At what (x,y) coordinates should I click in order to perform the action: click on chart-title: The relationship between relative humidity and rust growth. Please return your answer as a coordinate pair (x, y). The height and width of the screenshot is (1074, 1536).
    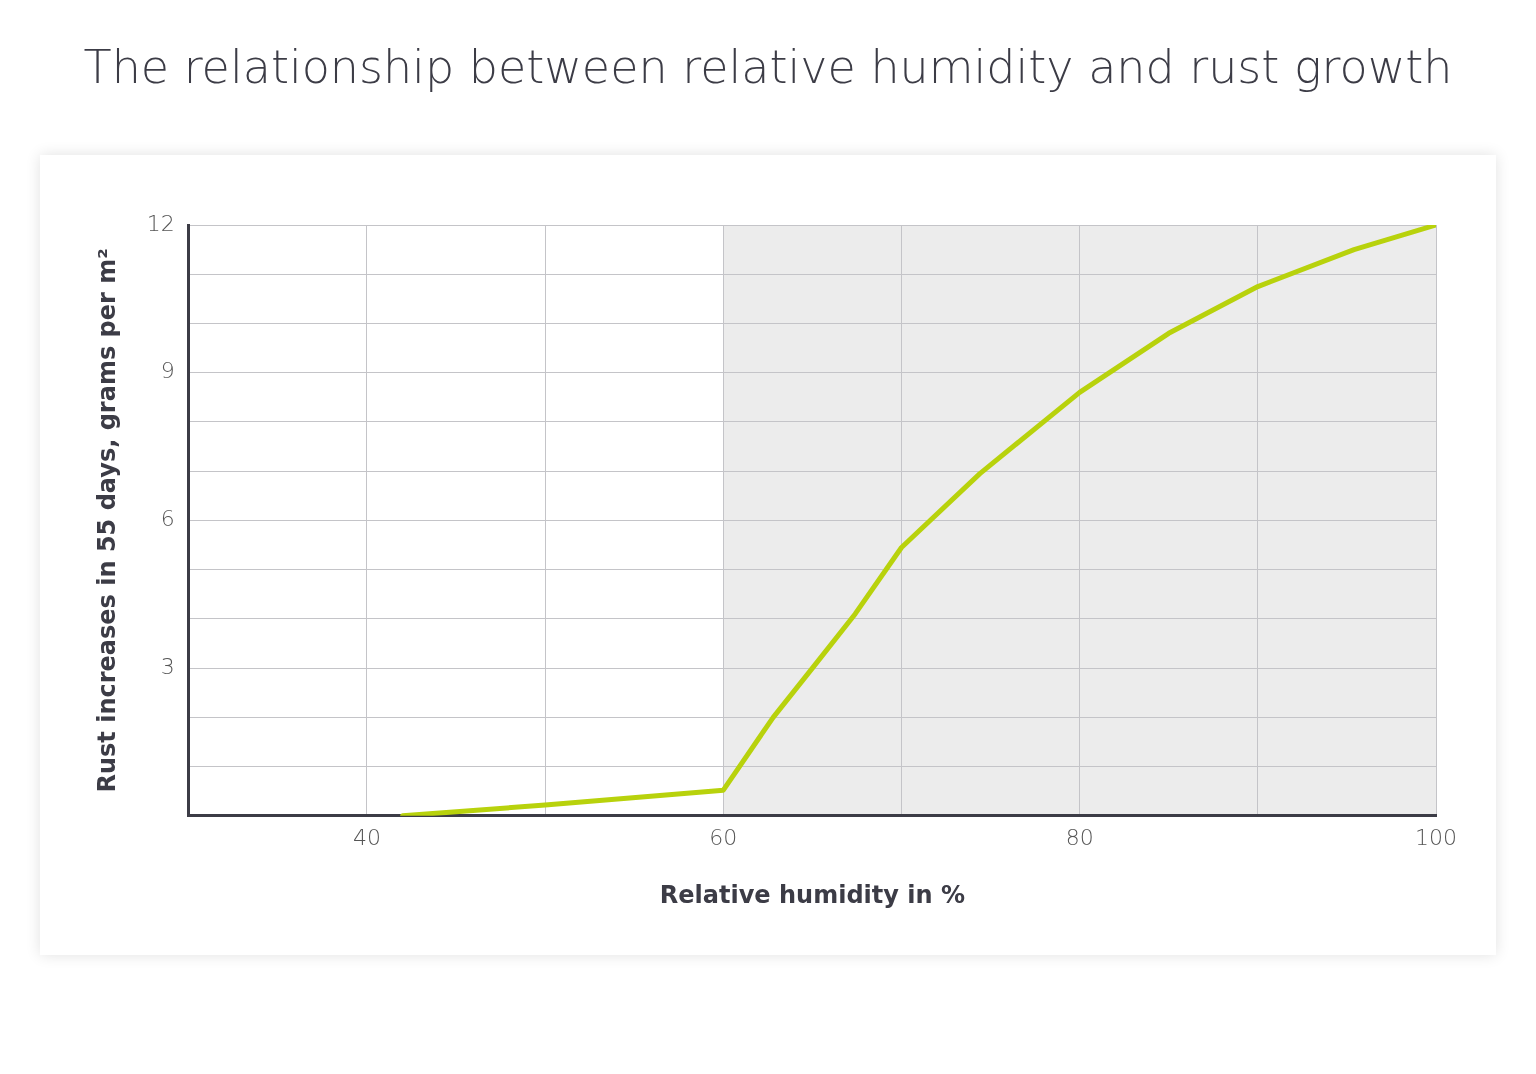
    Looking at the image, I should click on (768, 67).